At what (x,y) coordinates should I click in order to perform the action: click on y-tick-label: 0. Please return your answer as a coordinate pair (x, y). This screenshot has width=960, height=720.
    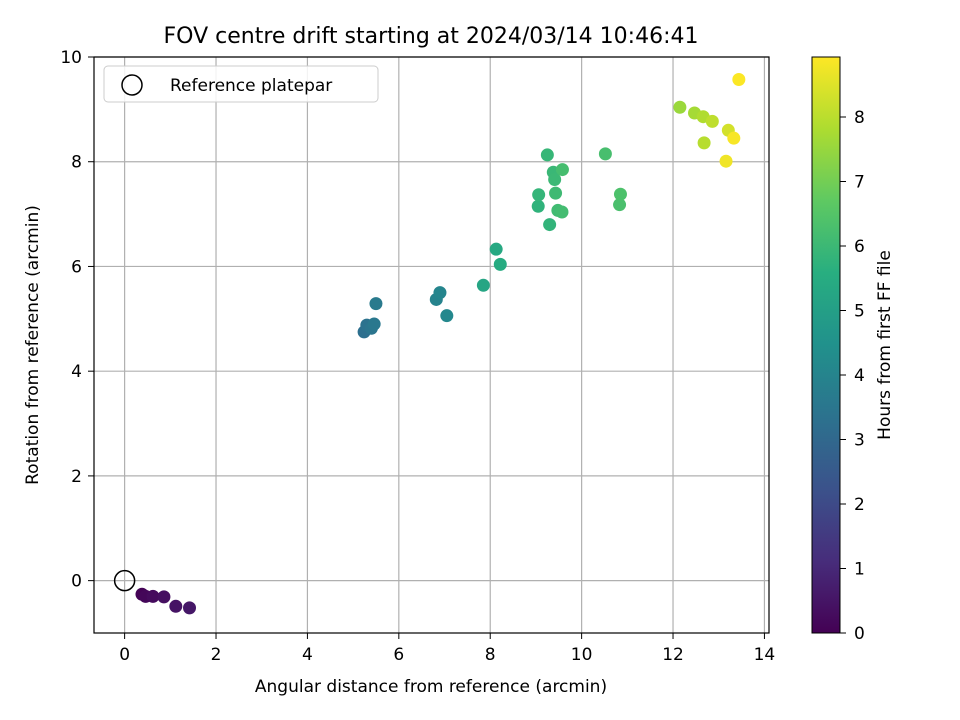
    Looking at the image, I should click on (76, 582).